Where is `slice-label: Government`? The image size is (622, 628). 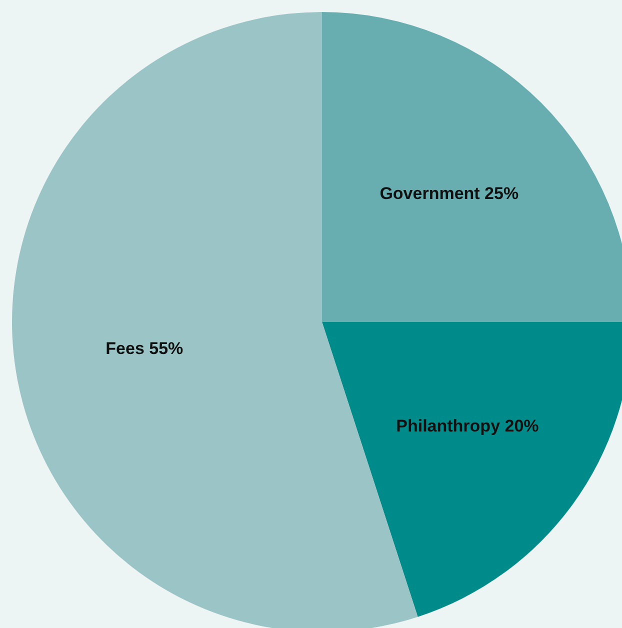
slice-label: Government is located at coordinates (430, 194).